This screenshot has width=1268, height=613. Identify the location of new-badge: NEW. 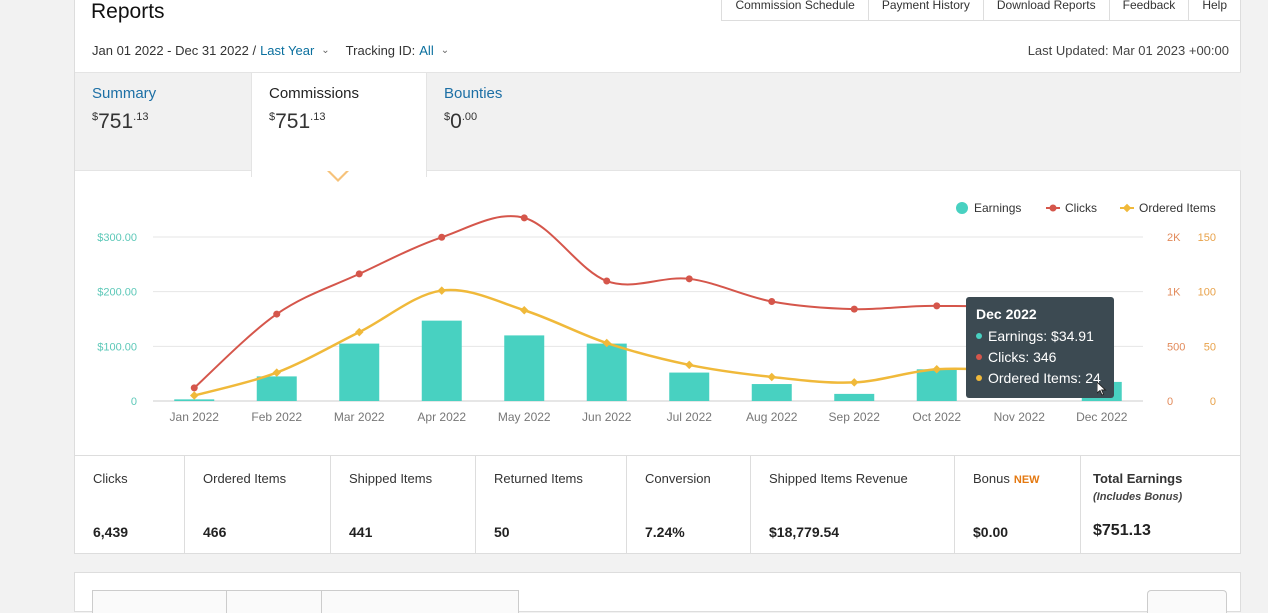
(1026, 480).